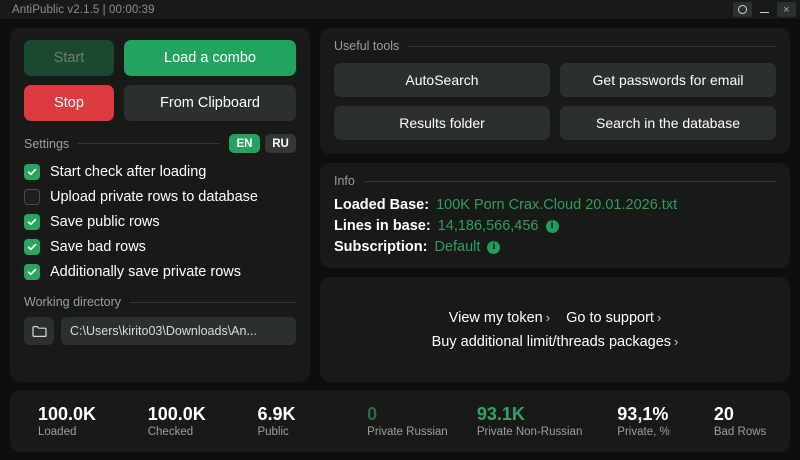  I want to click on info-label: Lines in base:, so click(382, 226).